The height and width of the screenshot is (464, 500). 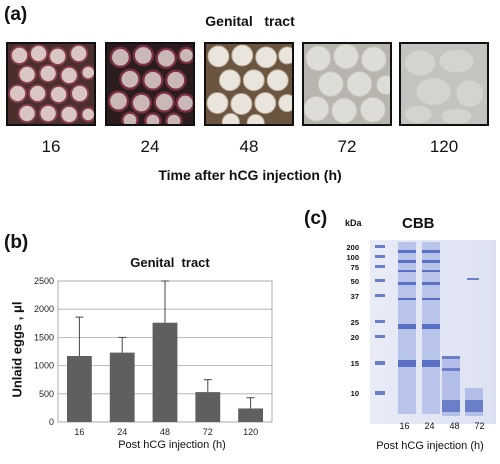 I want to click on marker-label-25: 25, so click(x=355, y=322).